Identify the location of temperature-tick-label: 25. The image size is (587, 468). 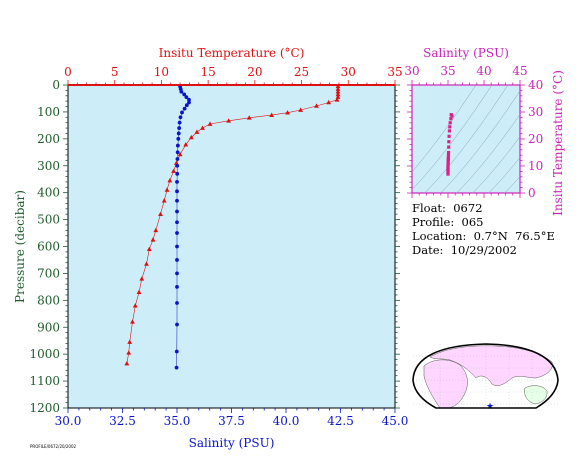
(301, 72).